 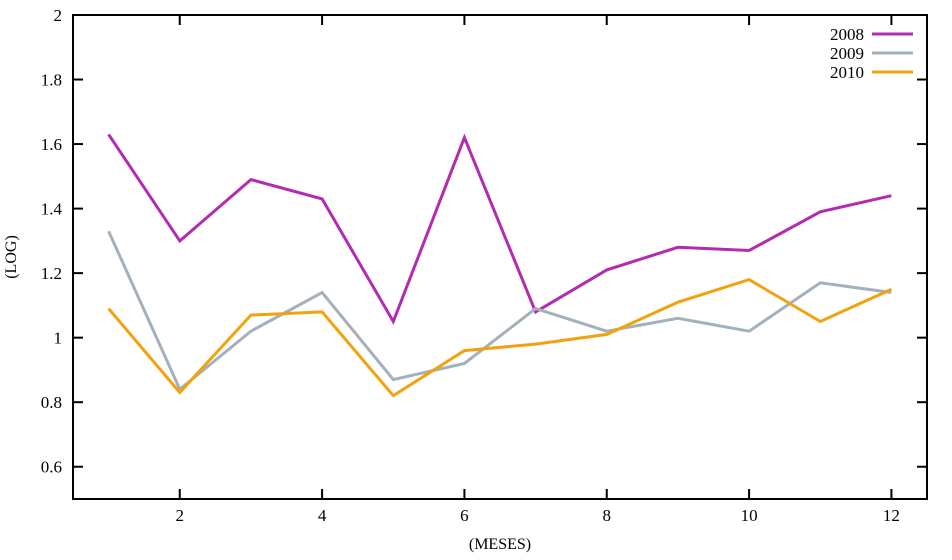 I want to click on legend-label-2010: 2010, so click(x=847, y=72).